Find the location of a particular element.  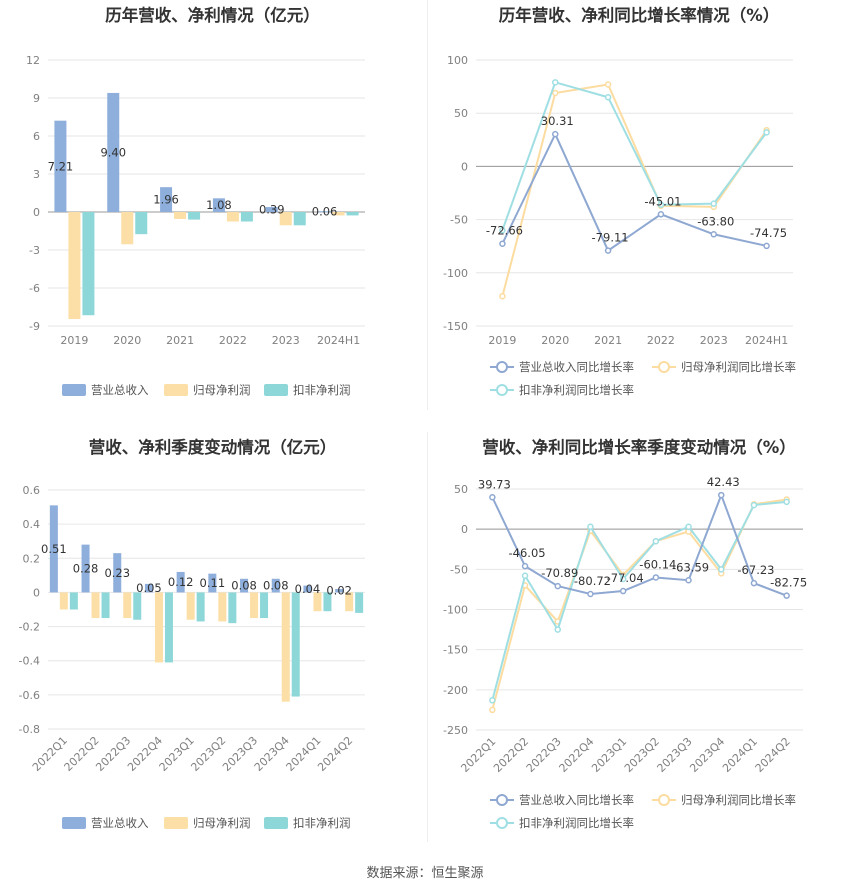

data-label: -72.66 is located at coordinates (504, 231).